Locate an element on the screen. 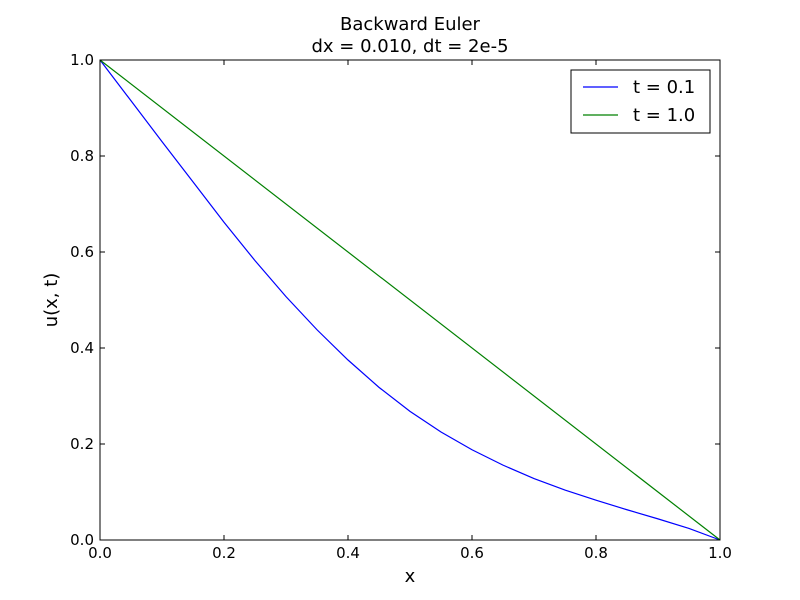  y-tick-label: 0.4 is located at coordinates (82, 348).